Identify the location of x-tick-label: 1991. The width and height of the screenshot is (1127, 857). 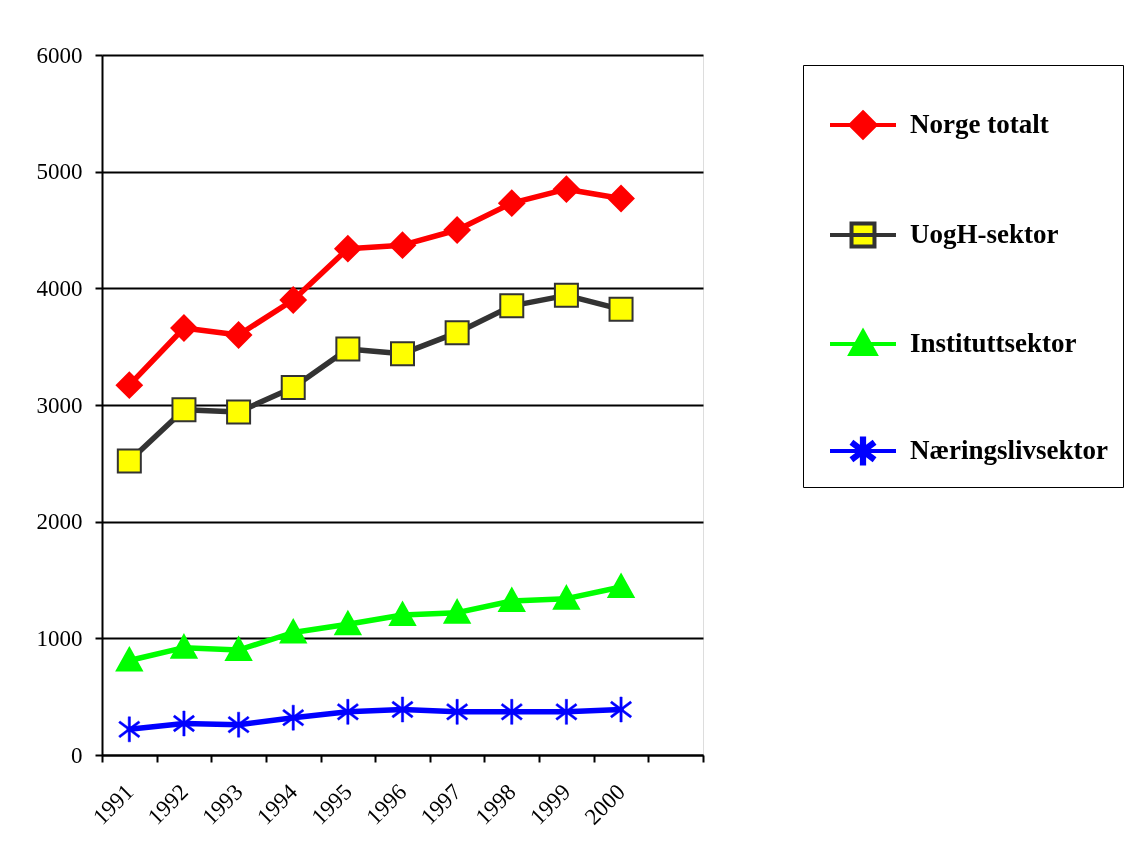
(113, 804).